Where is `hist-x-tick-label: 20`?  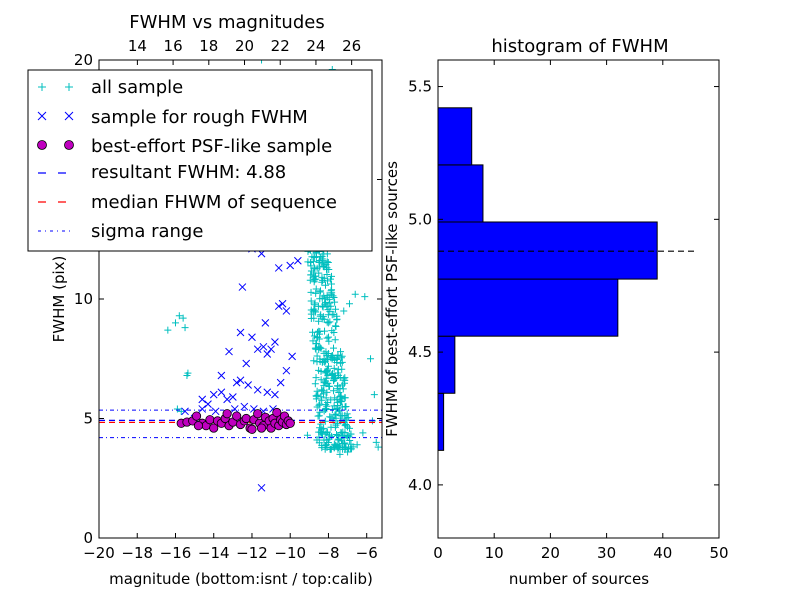
hist-x-tick-label: 20 is located at coordinates (550, 553).